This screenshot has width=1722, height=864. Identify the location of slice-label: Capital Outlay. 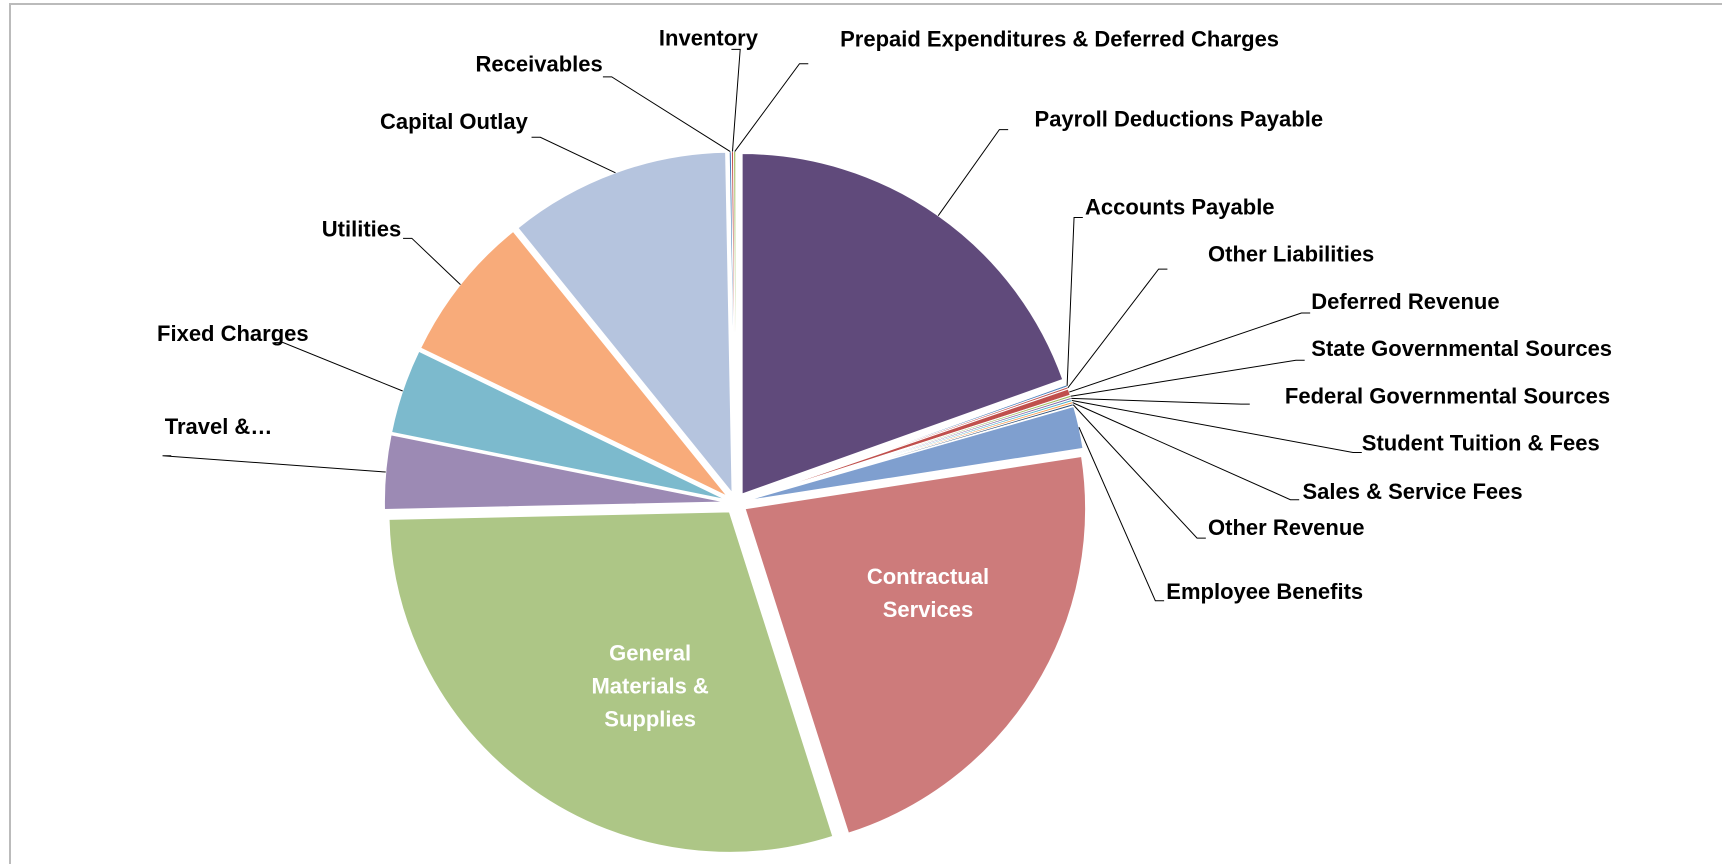
(454, 121).